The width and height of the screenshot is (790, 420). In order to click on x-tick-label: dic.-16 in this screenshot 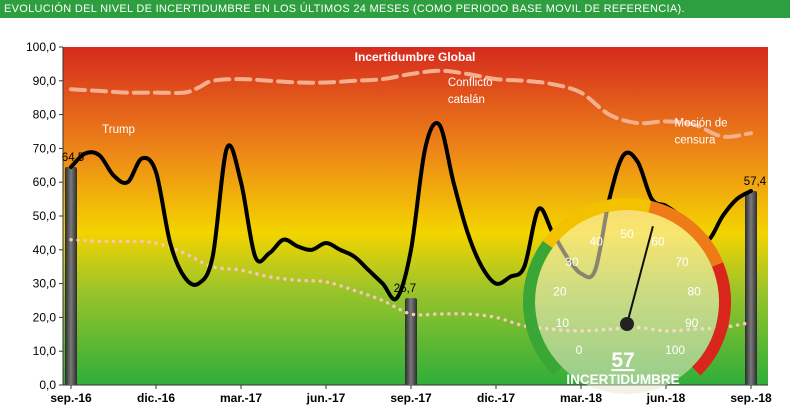, I will do `click(156, 398)`.